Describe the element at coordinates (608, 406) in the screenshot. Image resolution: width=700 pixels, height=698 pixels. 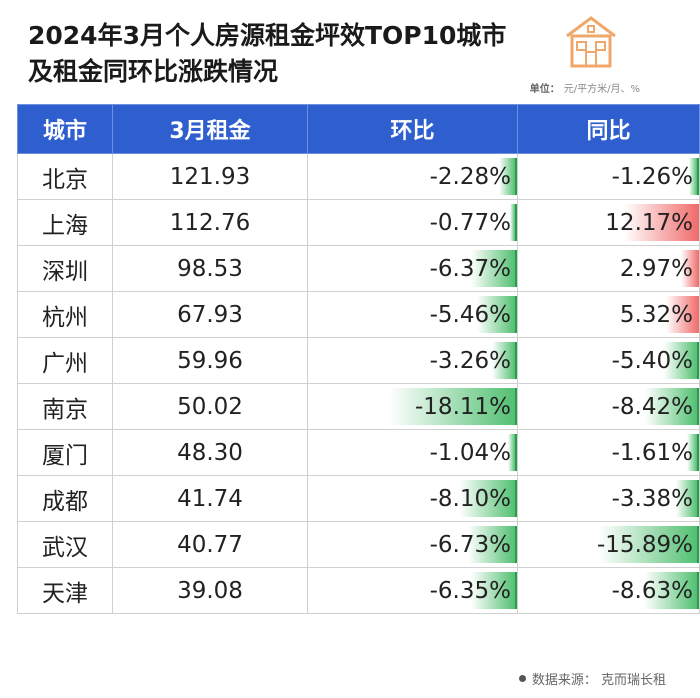
I see `yoy-cell: -8.42%` at that location.